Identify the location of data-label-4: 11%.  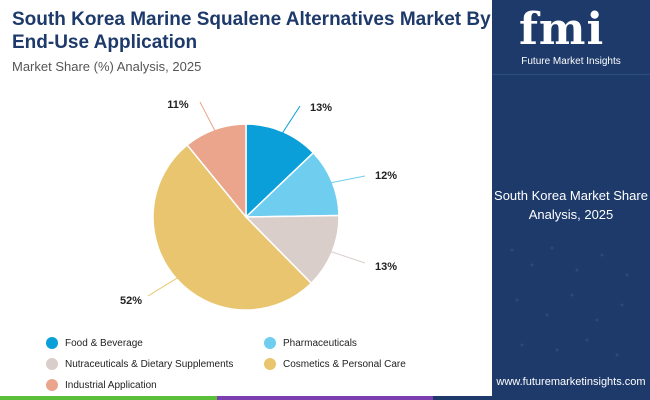
(178, 105).